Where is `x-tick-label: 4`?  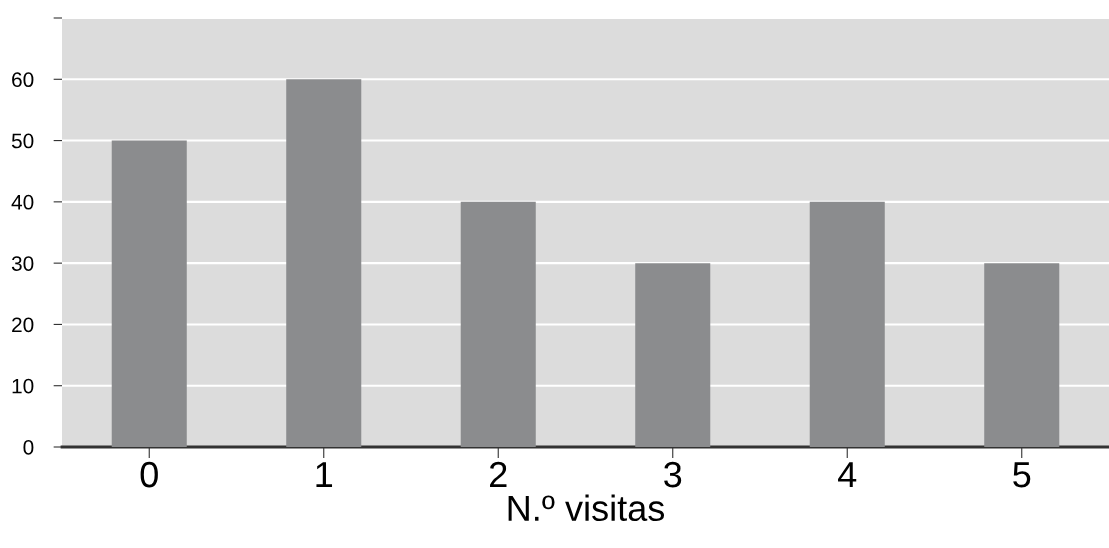
x-tick-label: 4 is located at coordinates (847, 475).